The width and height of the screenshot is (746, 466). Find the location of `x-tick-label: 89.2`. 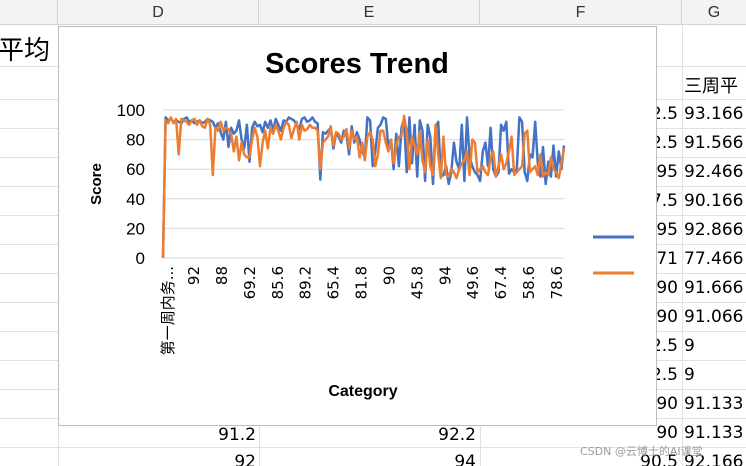

x-tick-label: 89.2 is located at coordinates (306, 282).